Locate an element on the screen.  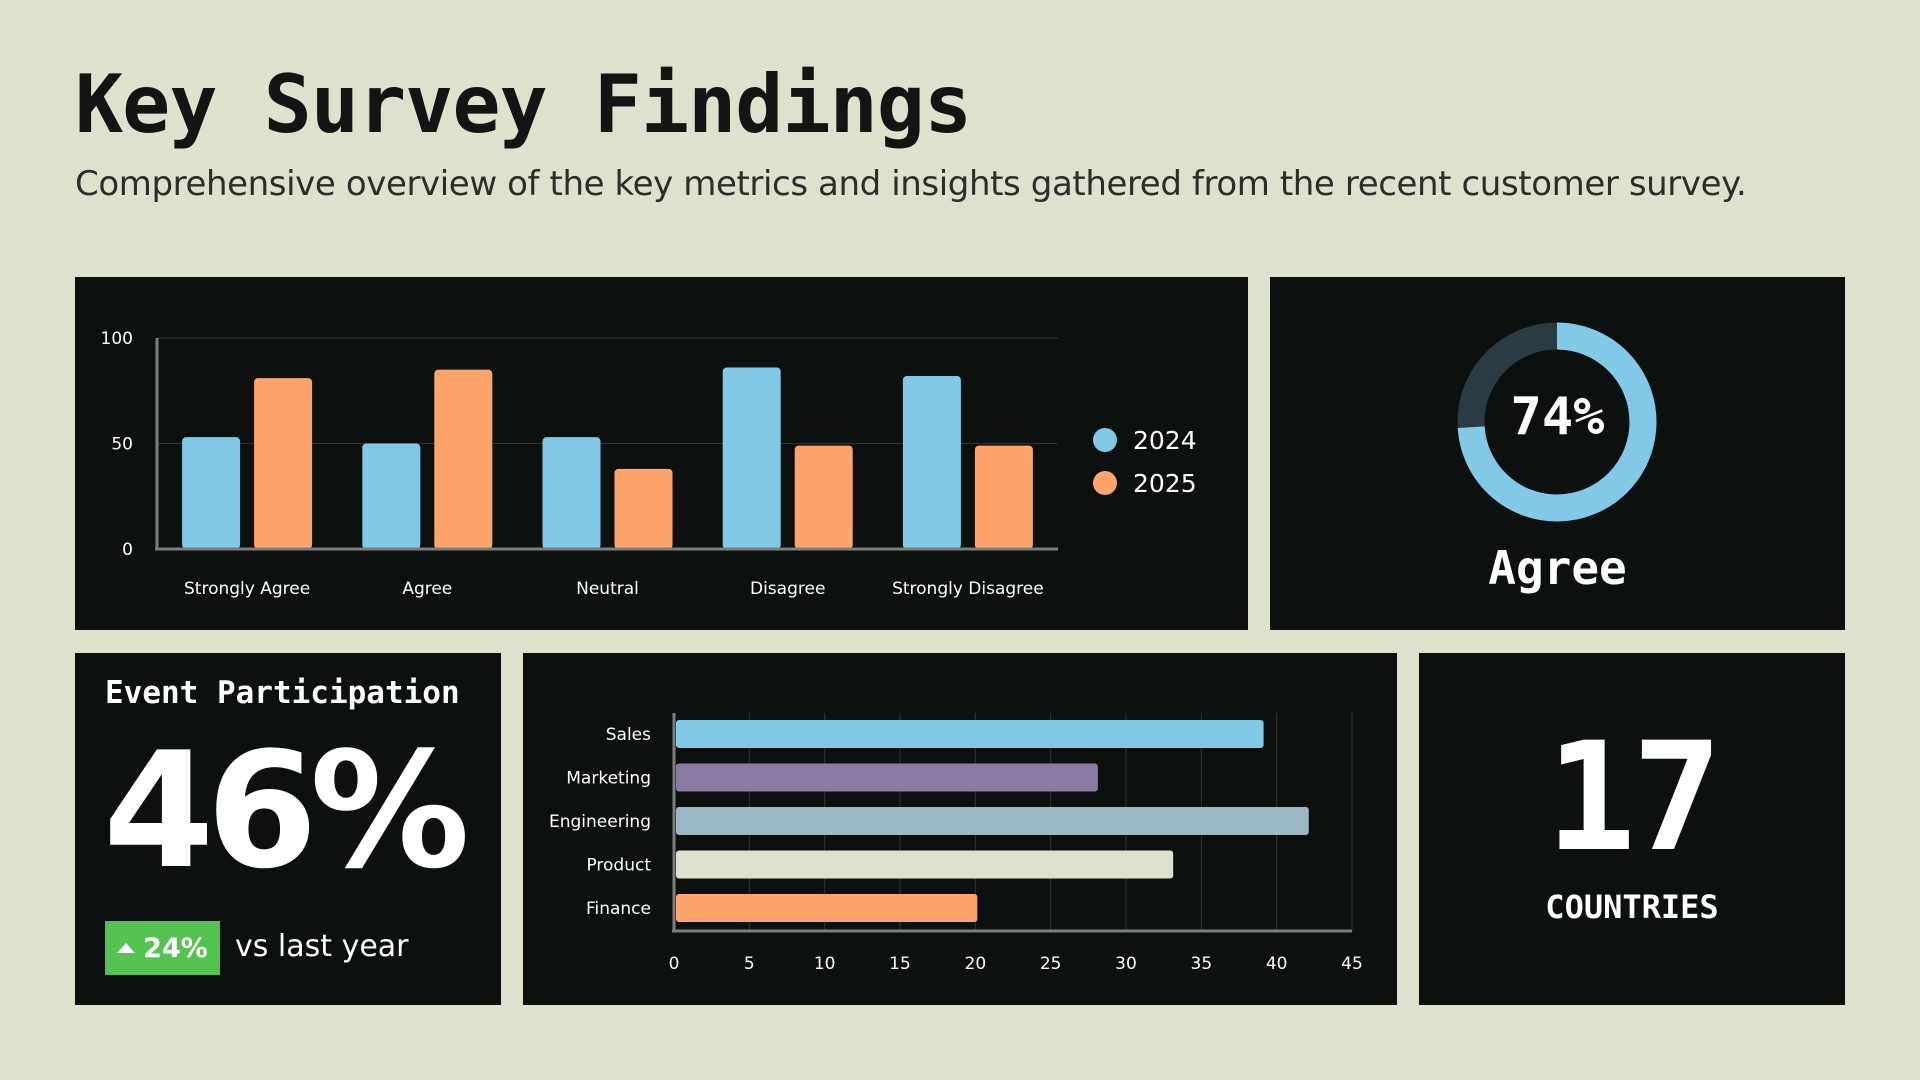
agree-donut-panel: 74% Agree is located at coordinates (1557, 453).